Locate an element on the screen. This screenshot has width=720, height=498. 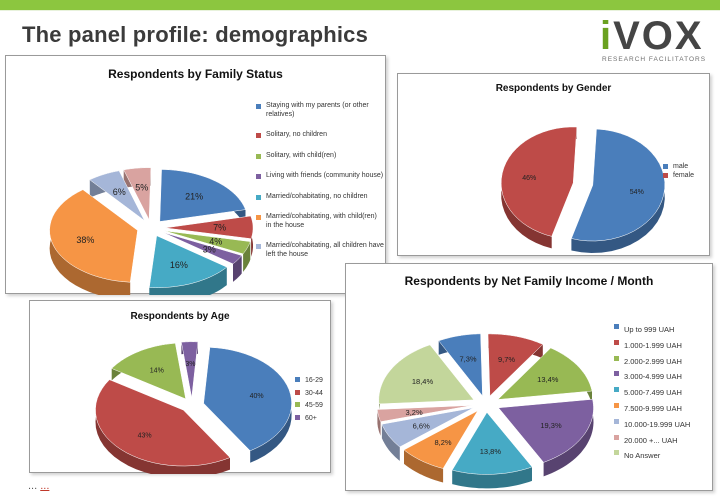
data-label: 14% is located at coordinates (157, 370).